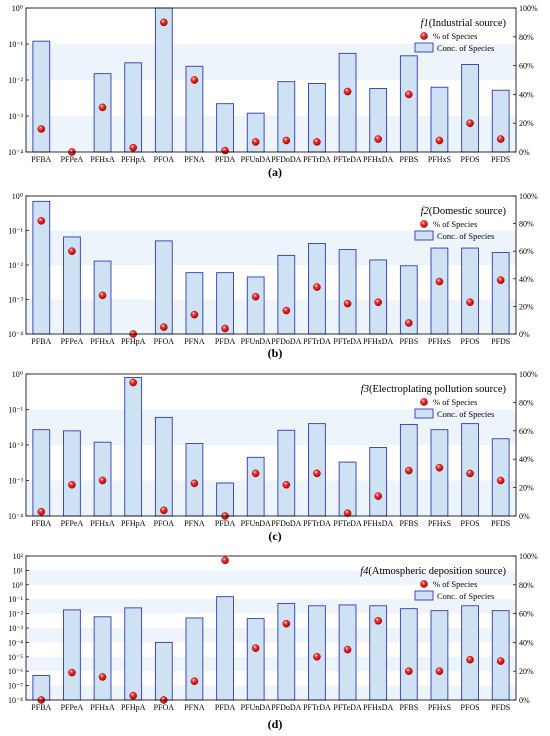 The height and width of the screenshot is (736, 550). I want to click on bar-PFDoDA, so click(286, 473).